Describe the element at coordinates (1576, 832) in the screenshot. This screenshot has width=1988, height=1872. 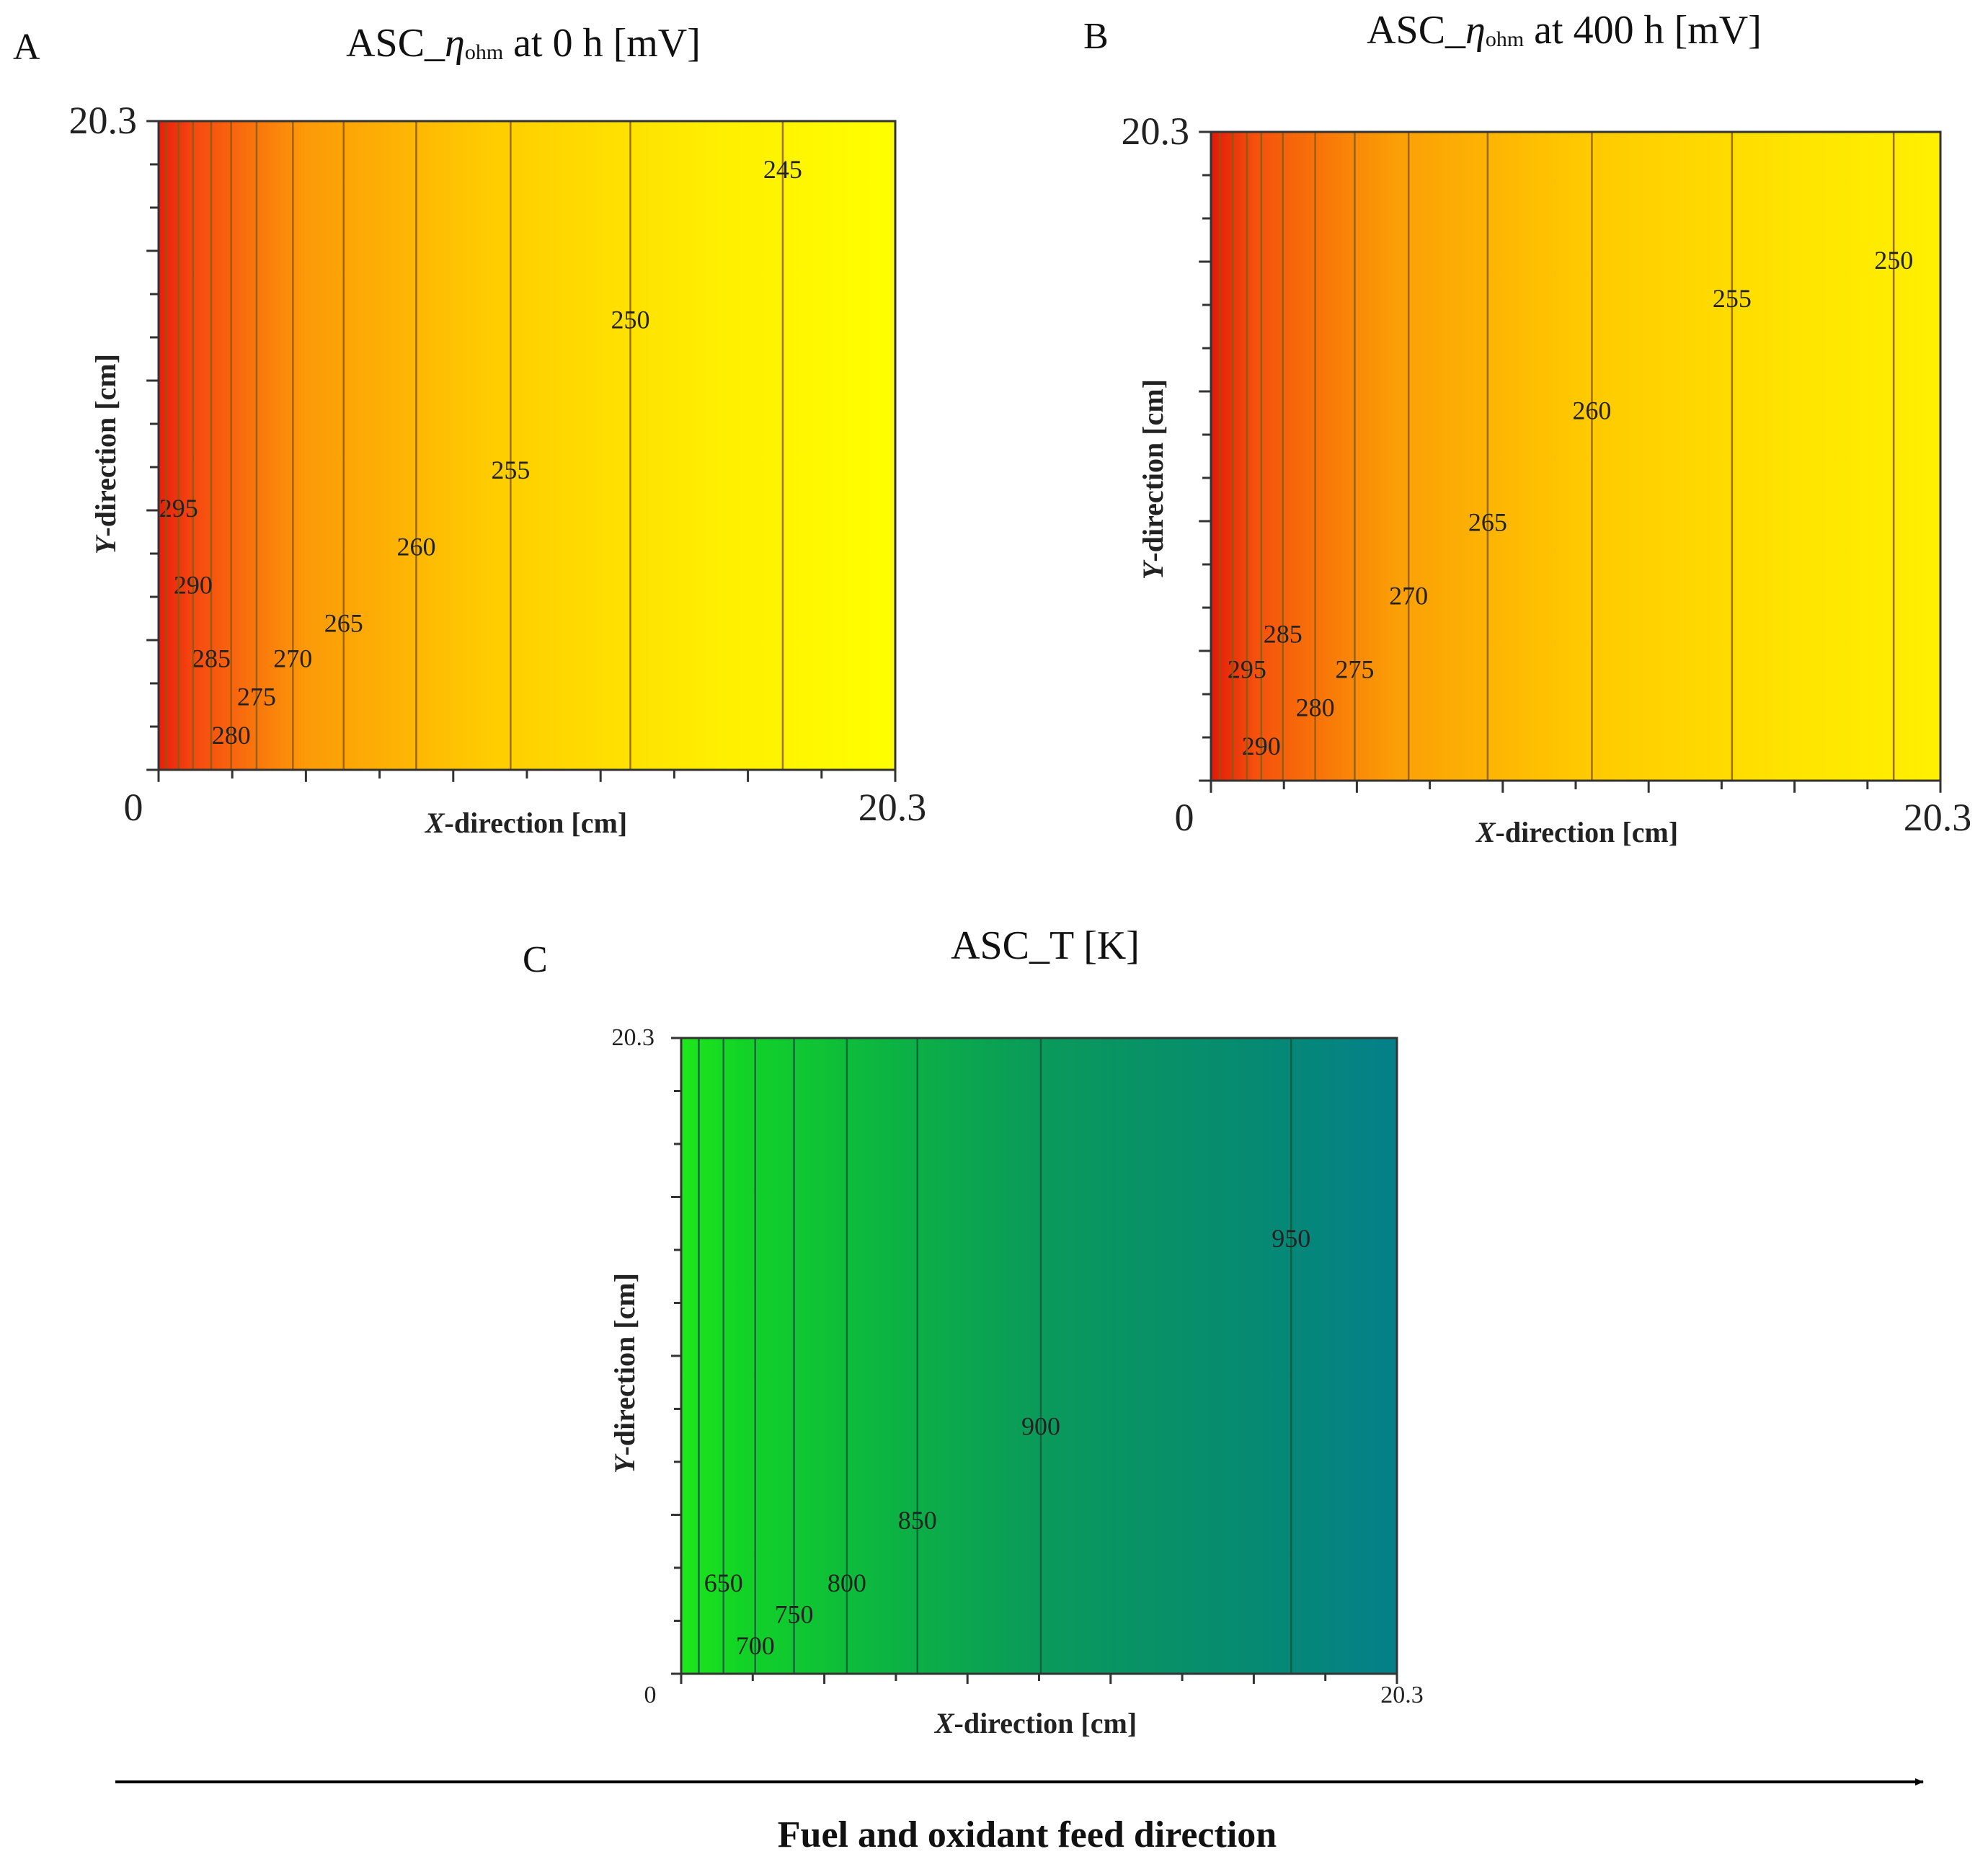
I see `panel-b-x-axis-label: X-direction [cm]` at that location.